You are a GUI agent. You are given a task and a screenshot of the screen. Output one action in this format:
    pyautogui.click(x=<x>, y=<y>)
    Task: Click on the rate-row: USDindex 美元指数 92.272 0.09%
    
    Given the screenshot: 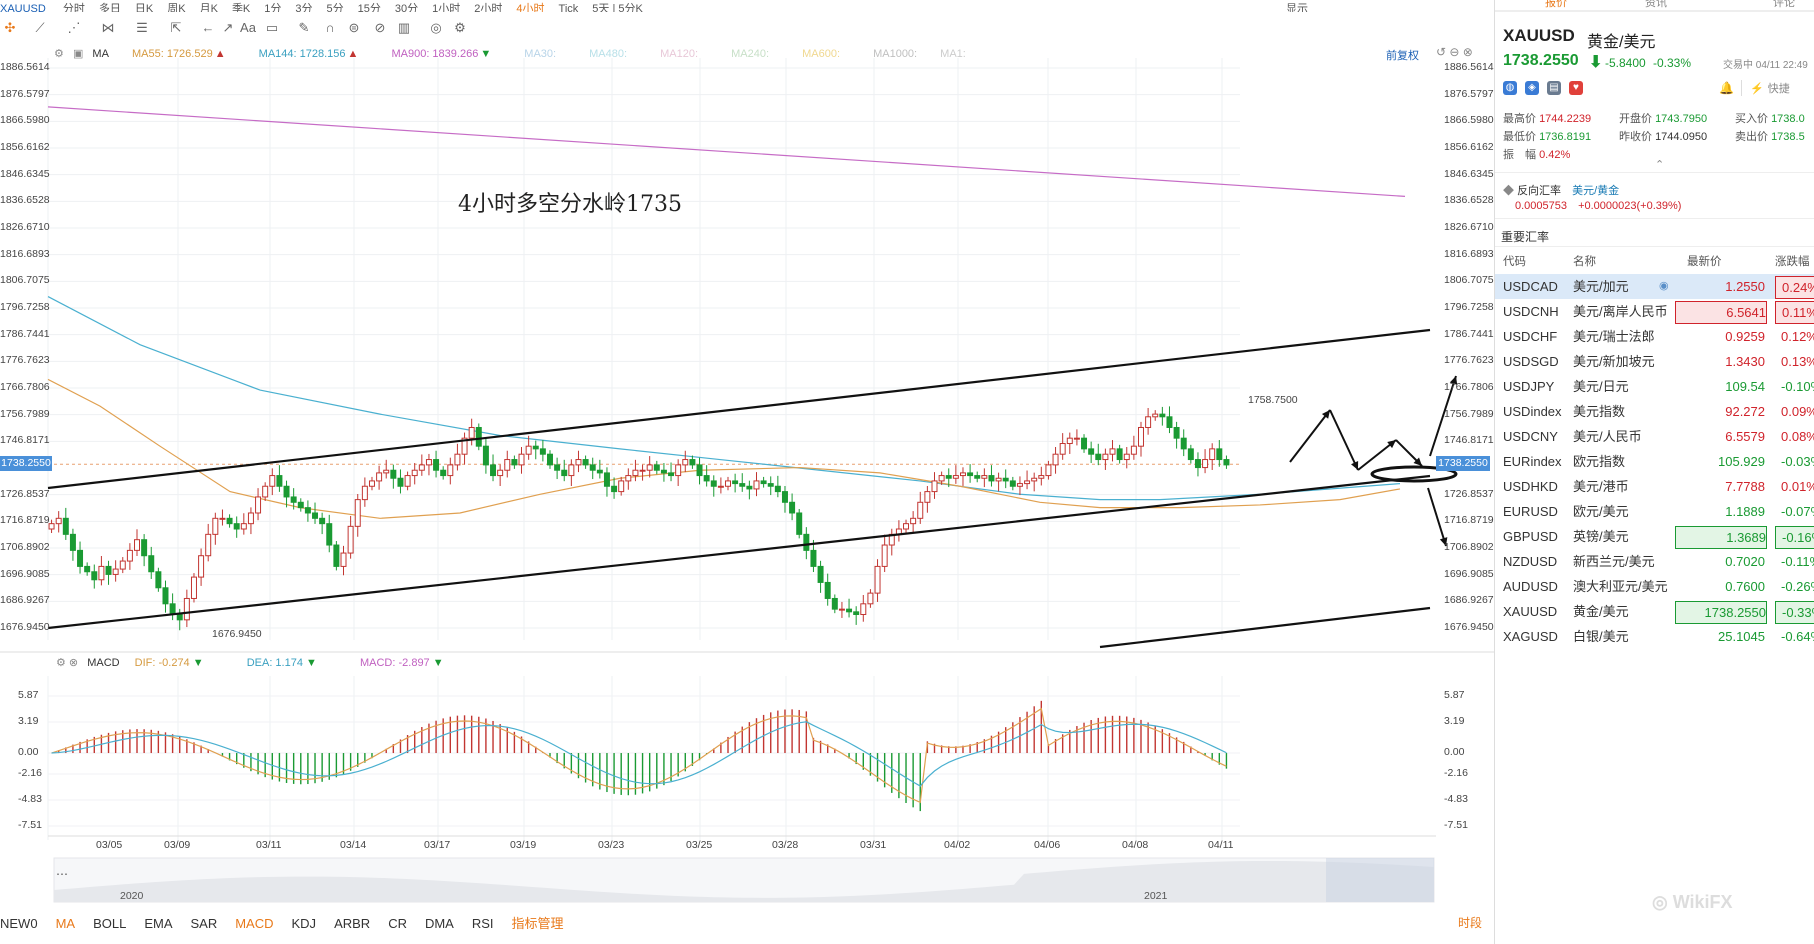 What is the action you would take?
    pyautogui.click(x=1654, y=411)
    